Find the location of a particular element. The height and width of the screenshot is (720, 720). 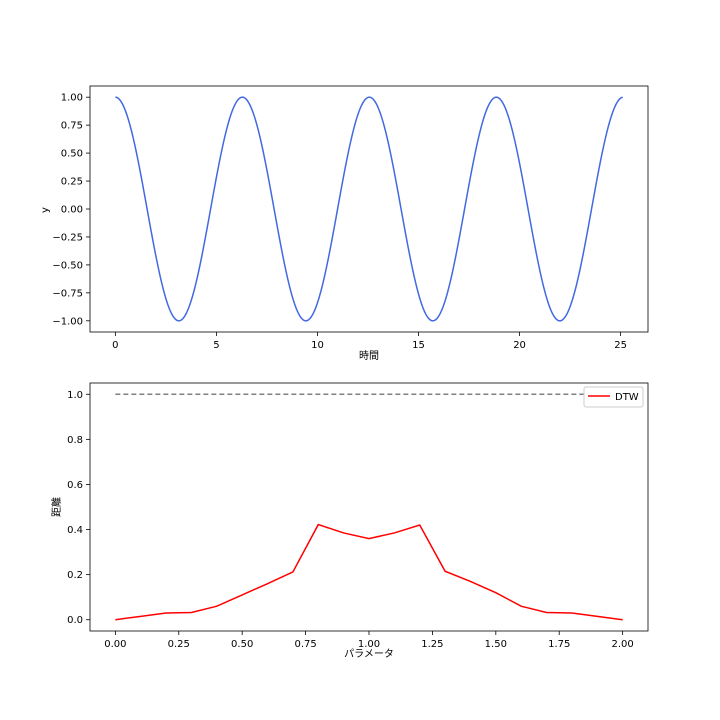

bottom-ytick-label: 0.6 is located at coordinates (75, 485).